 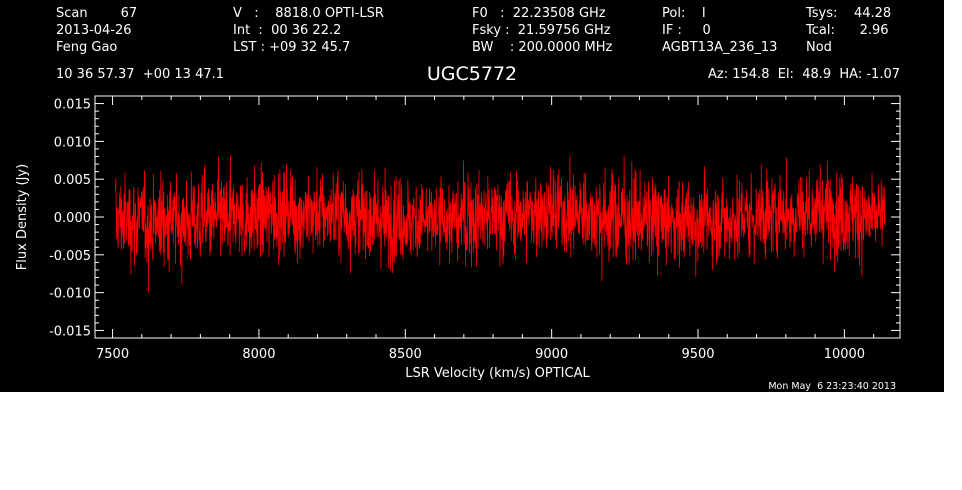 I want to click on y-tick-label: 0.005, so click(x=72, y=180).